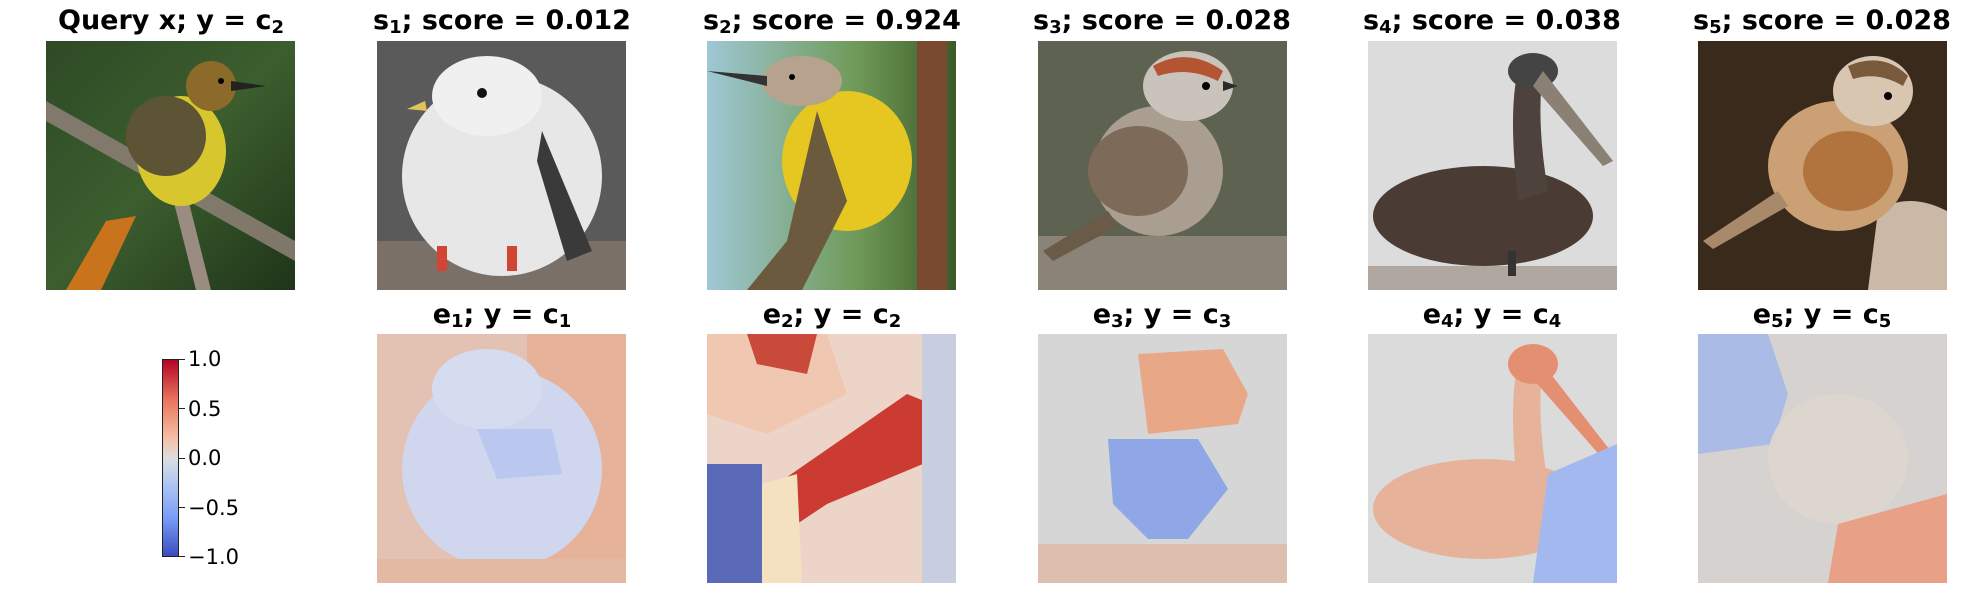 The height and width of the screenshot is (591, 1963). What do you see at coordinates (832, 315) in the screenshot?
I see `explanation-2-title: e2; y = c2` at bounding box center [832, 315].